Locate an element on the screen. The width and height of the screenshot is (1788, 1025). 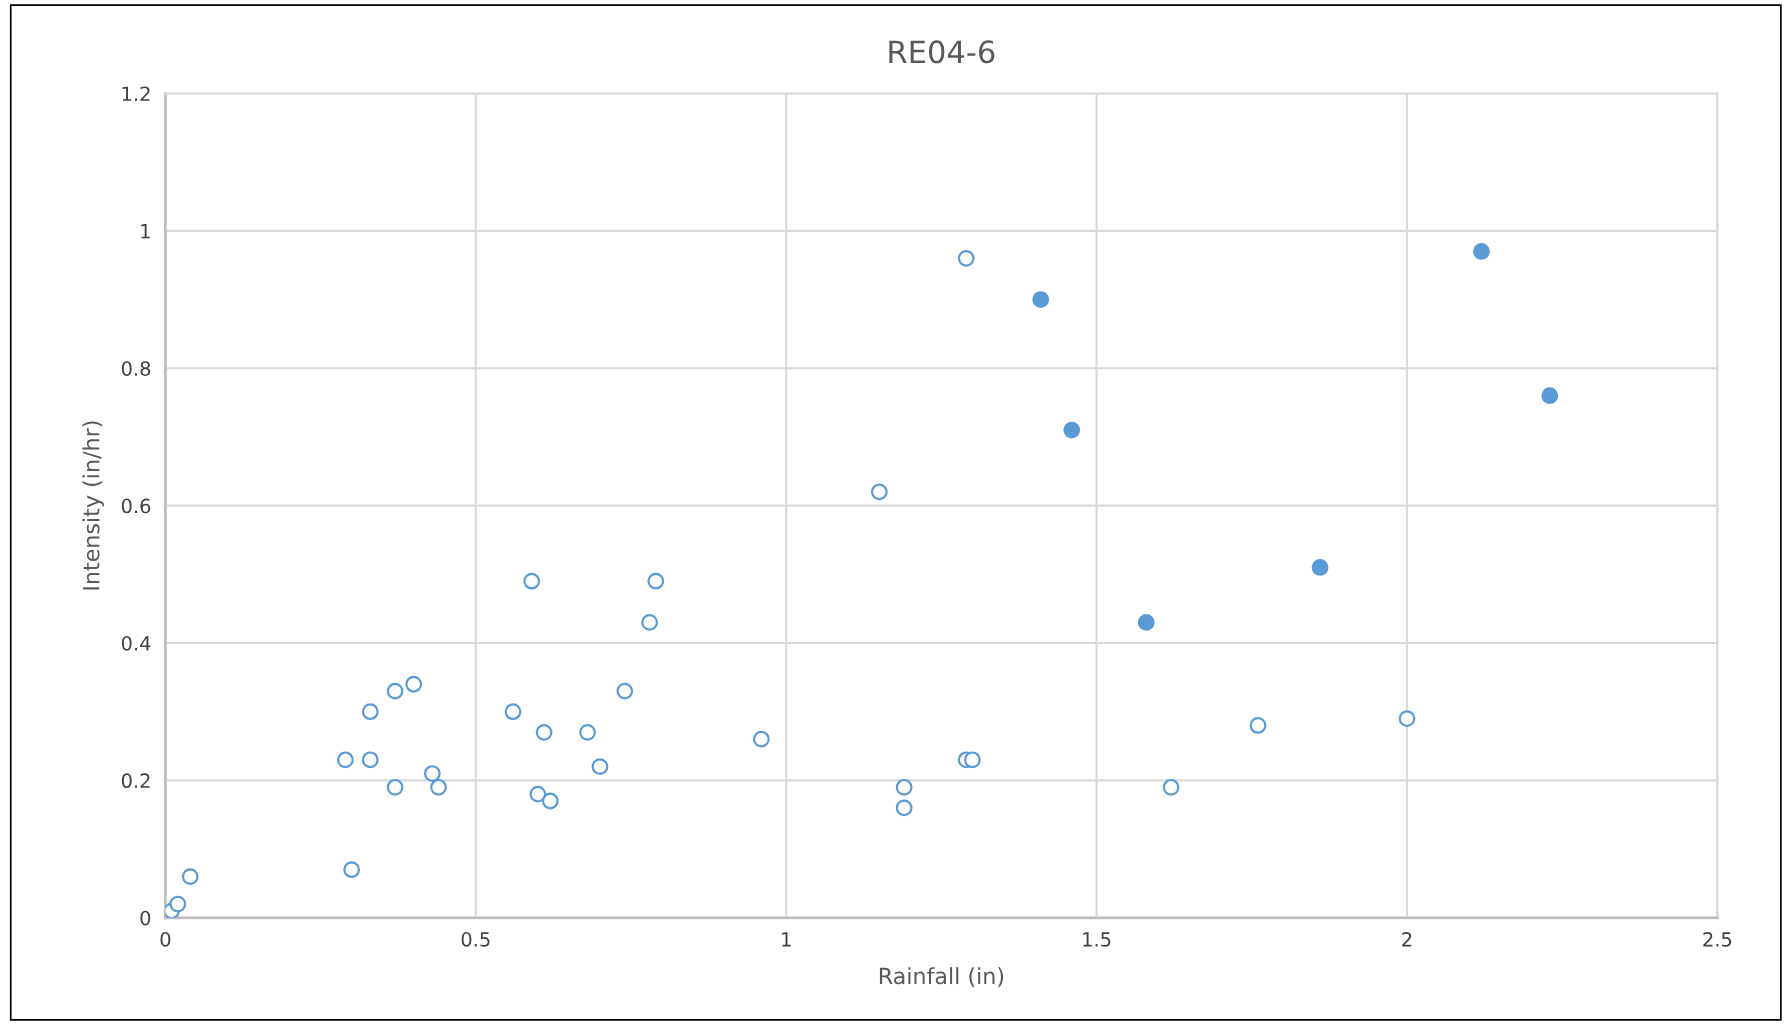
y-tick-label: 1.2 is located at coordinates (136, 93).